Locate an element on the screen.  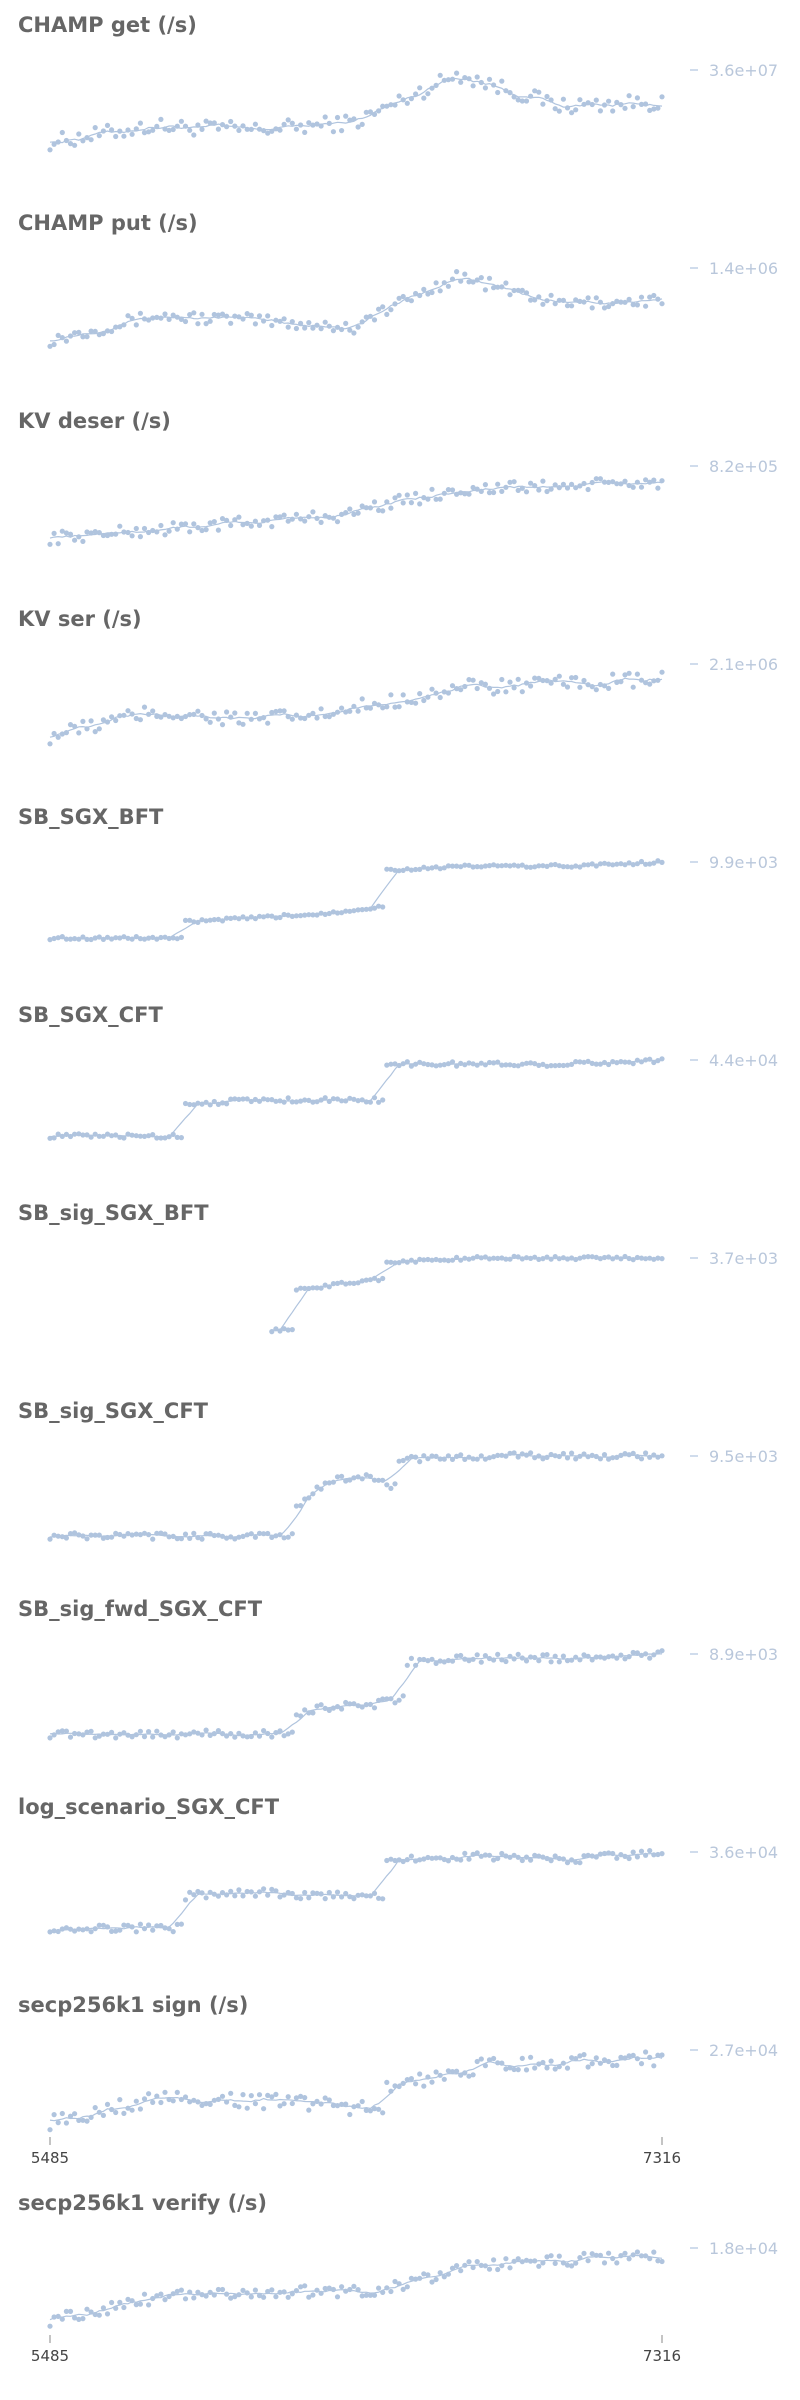
y-tick-label: 8.2e+05 is located at coordinates (743, 466).